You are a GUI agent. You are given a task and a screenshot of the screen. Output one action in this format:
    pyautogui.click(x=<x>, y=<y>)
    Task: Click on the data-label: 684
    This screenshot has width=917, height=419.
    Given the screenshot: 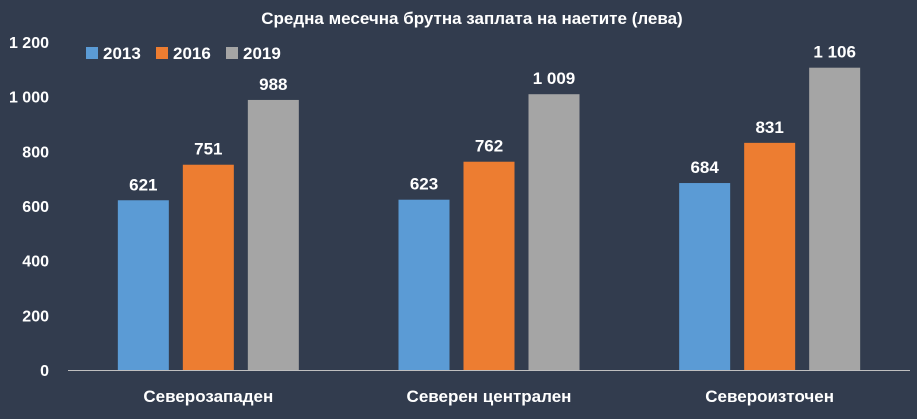 What is the action you would take?
    pyautogui.click(x=704, y=167)
    